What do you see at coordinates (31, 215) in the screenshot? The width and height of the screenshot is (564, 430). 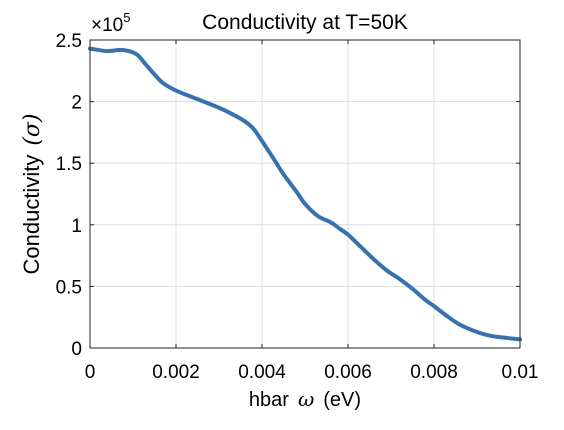 I see `y-axis-label-prefix: Conductivity` at bounding box center [31, 215].